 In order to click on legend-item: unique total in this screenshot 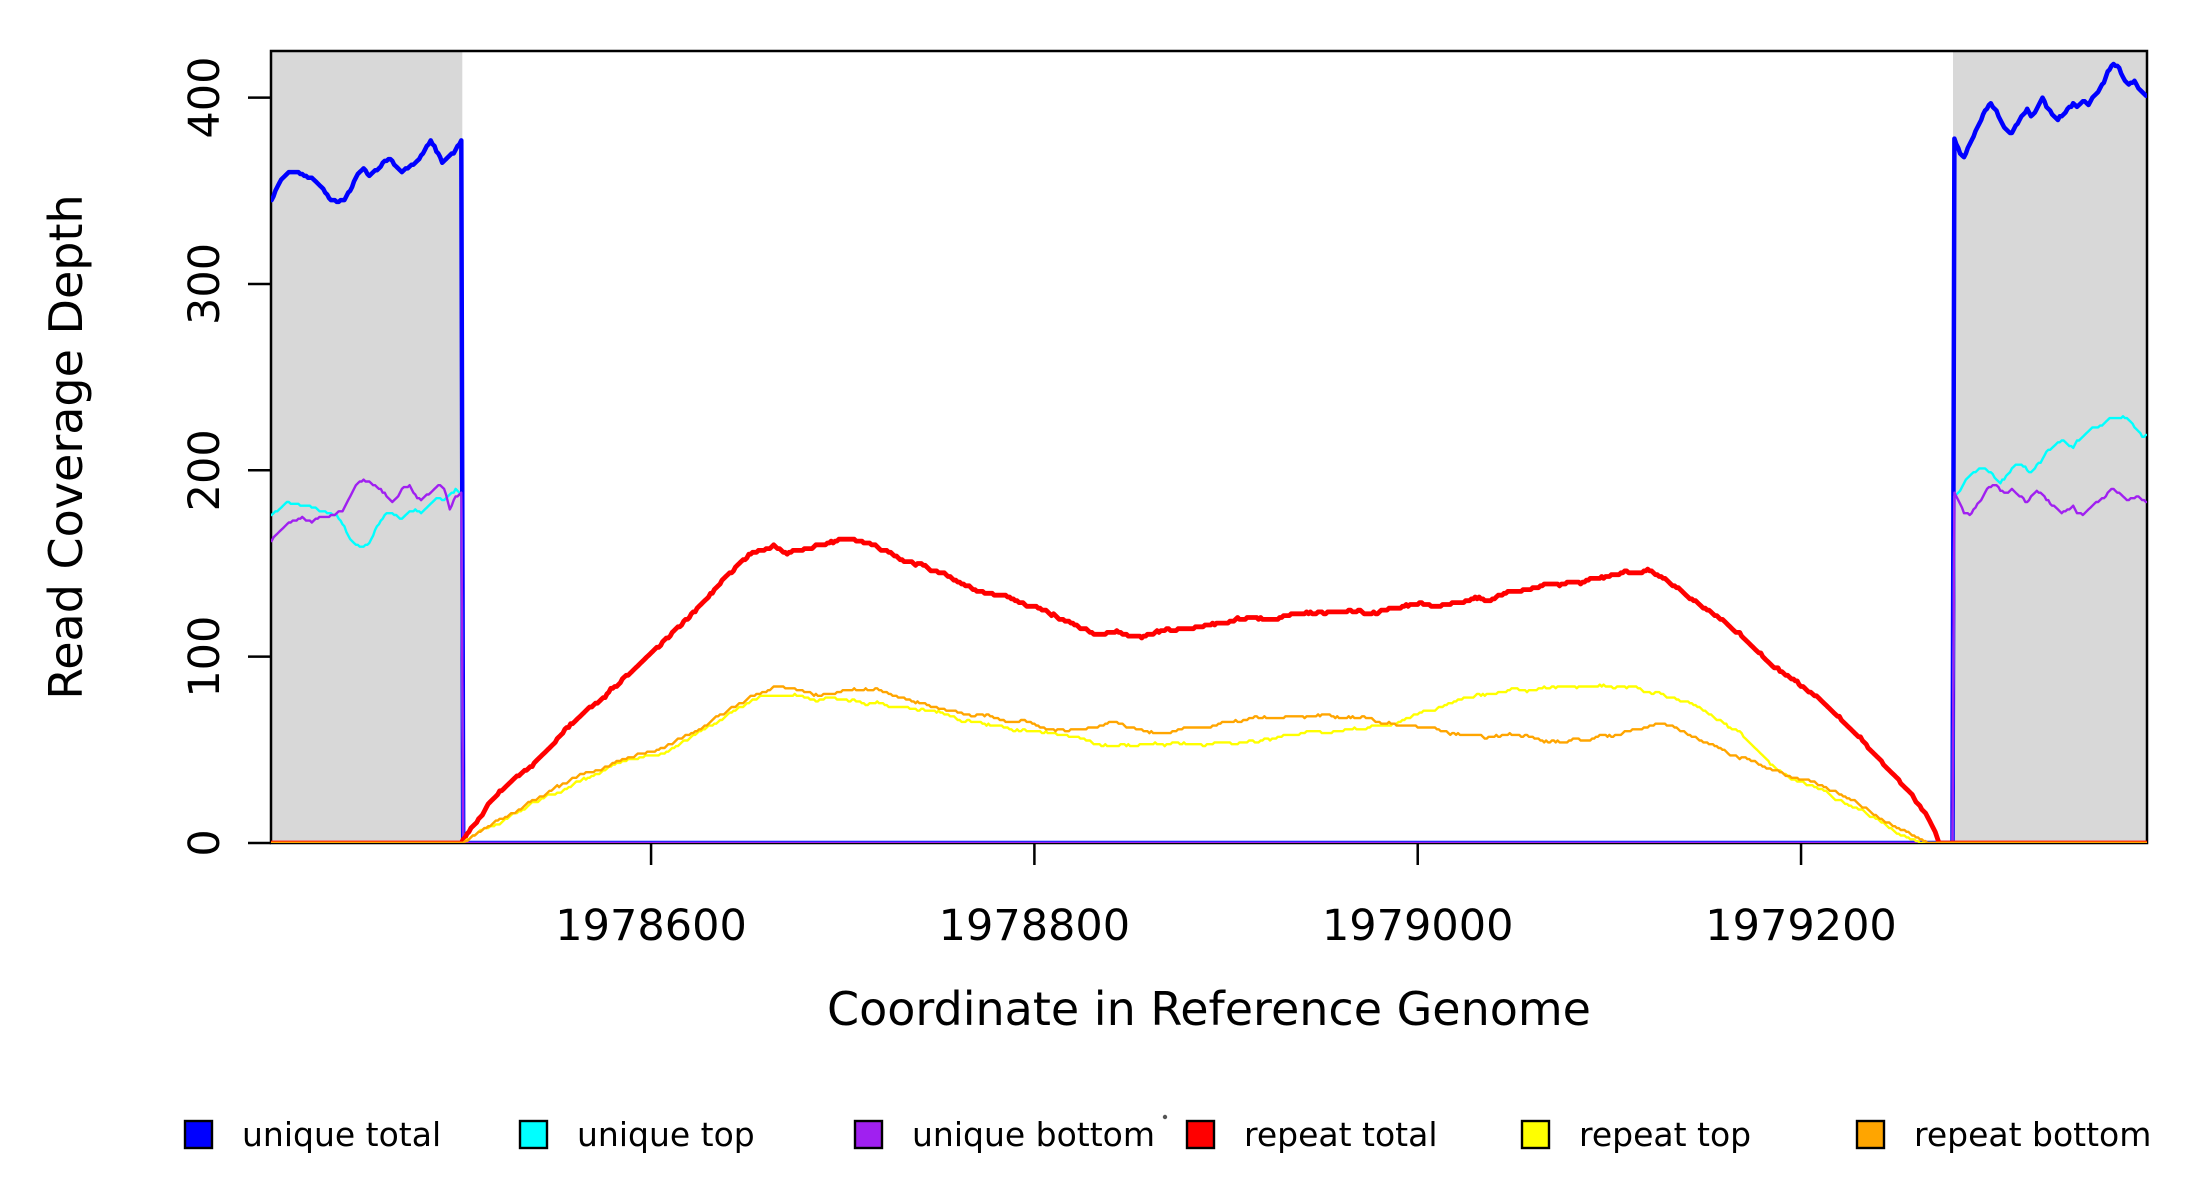, I will do `click(312, 1134)`.